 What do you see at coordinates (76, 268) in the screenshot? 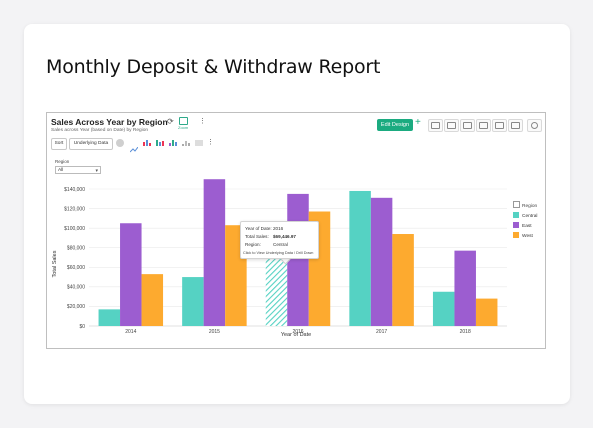
I see `y-tick-label: $60,000` at bounding box center [76, 268].